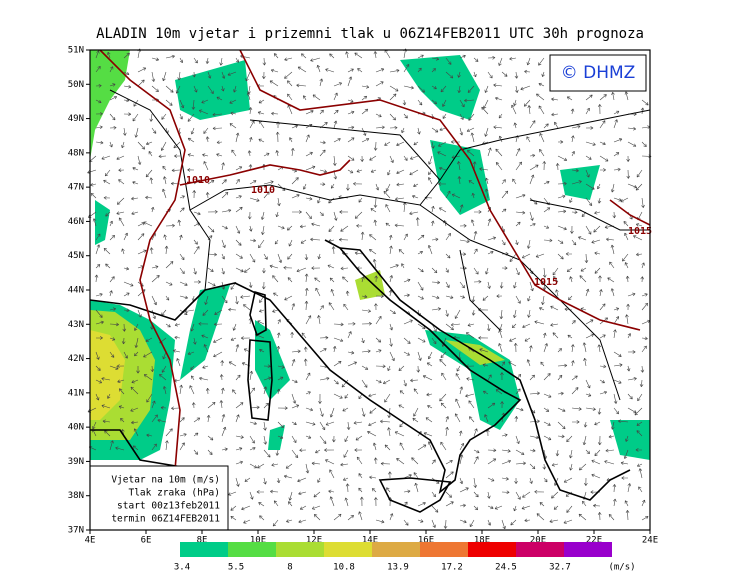  What do you see at coordinates (344, 568) in the screenshot?
I see `colorbar-label: 10.8` at bounding box center [344, 568].